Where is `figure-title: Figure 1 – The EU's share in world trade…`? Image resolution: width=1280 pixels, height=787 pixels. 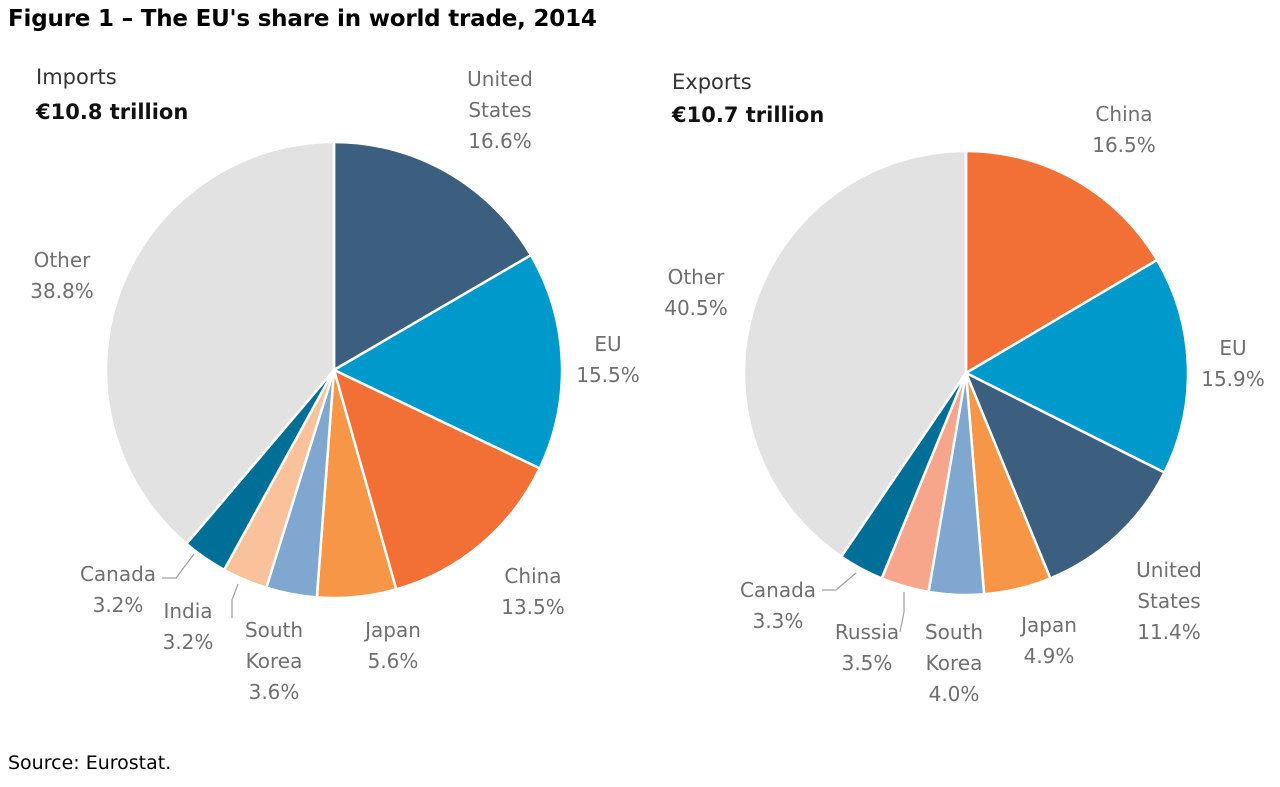
figure-title: Figure 1 – The EU's share in world trade… is located at coordinates (302, 19).